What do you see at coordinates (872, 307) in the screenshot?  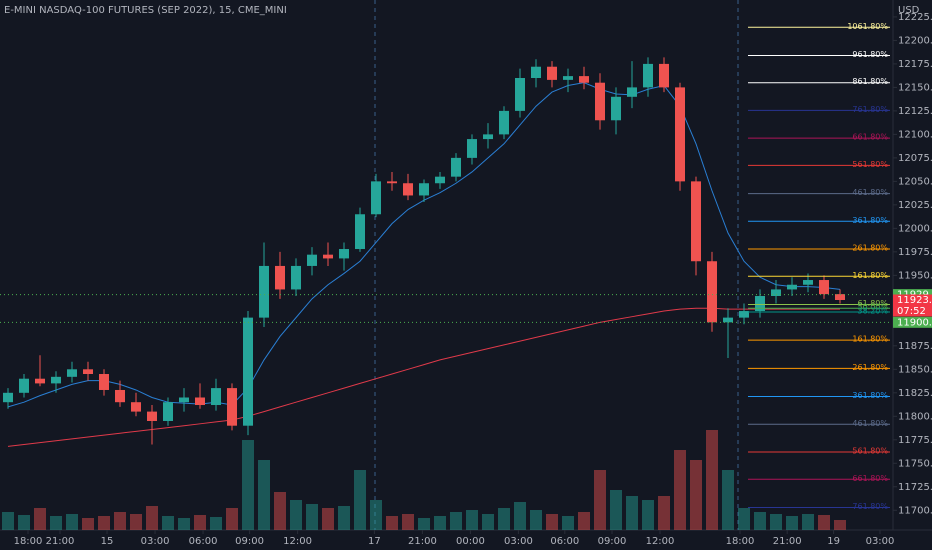 I see `fib-label: 50.00%` at bounding box center [872, 307].